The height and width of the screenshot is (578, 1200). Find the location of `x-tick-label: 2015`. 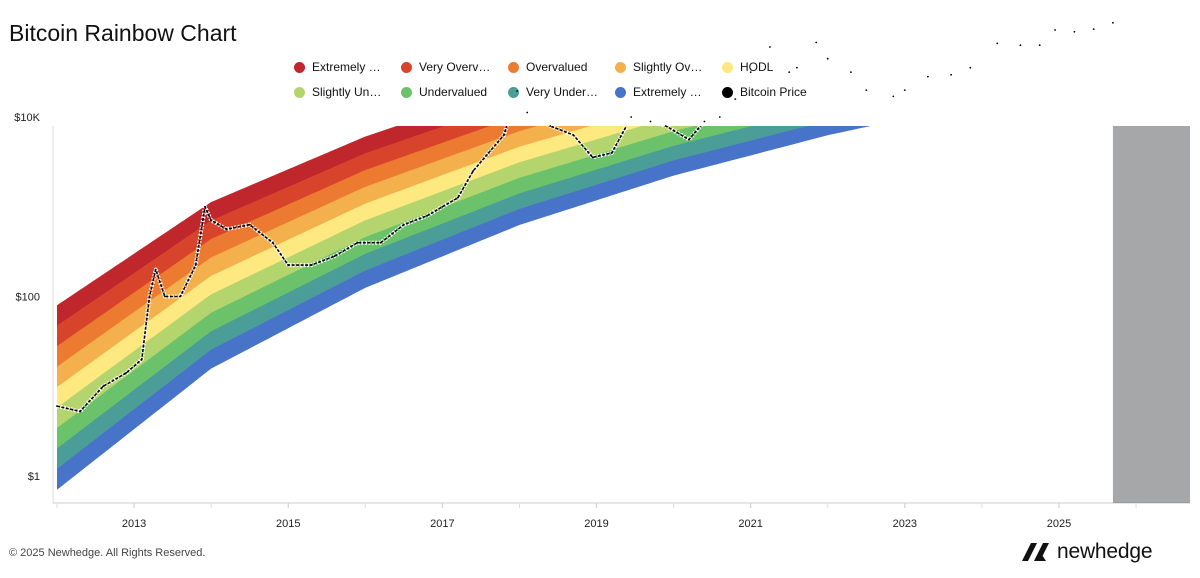

x-tick-label: 2015 is located at coordinates (288, 524).